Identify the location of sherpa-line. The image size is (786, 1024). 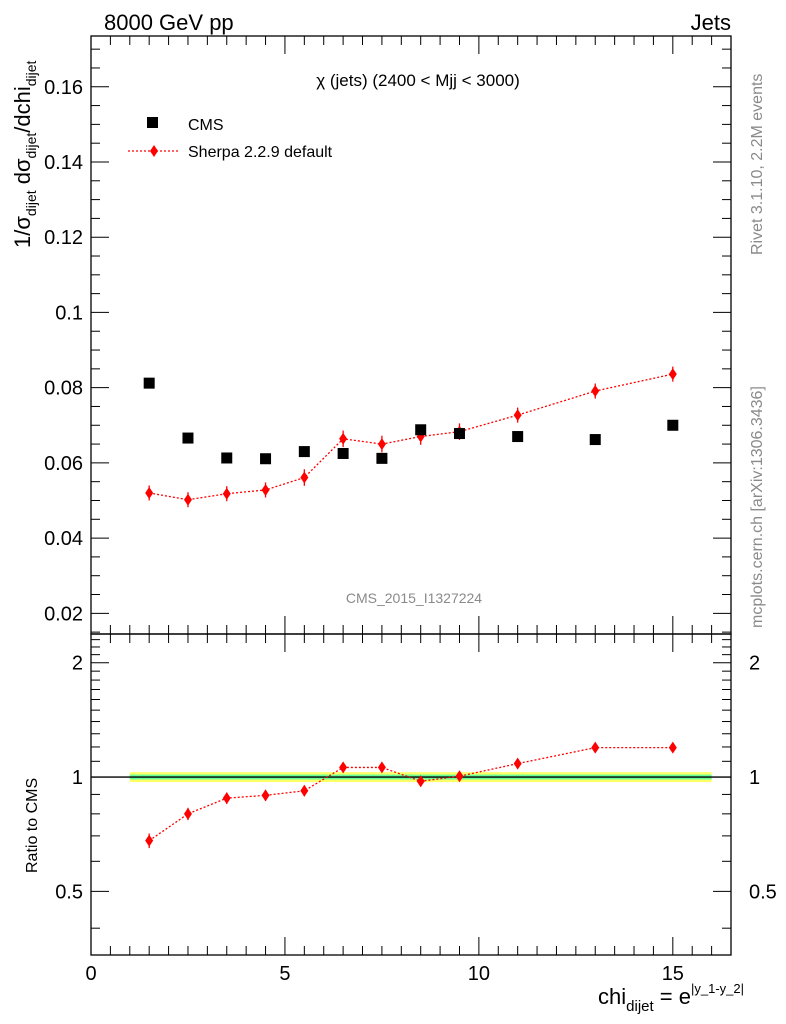
(411, 437).